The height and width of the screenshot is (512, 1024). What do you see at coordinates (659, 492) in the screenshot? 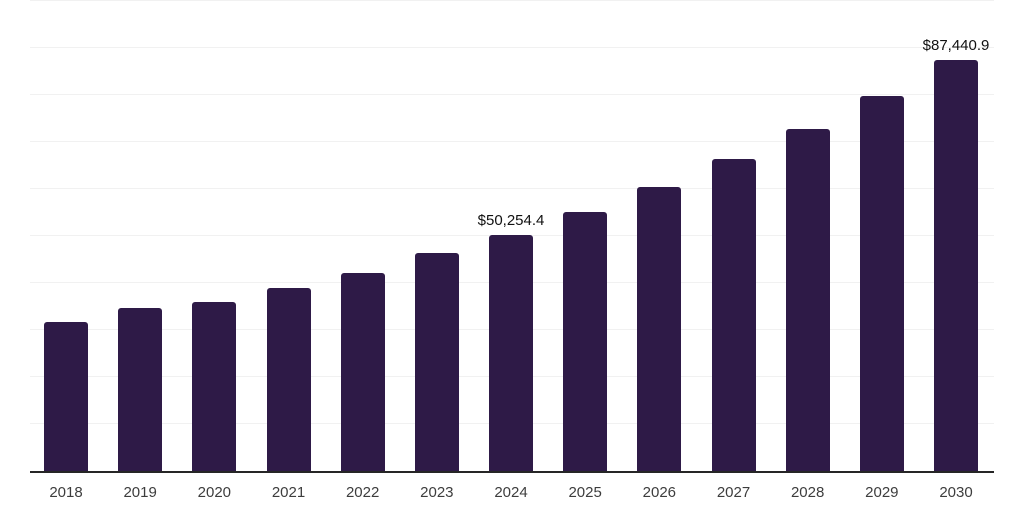
I see `x-tick-label-2026: 2026` at bounding box center [659, 492].